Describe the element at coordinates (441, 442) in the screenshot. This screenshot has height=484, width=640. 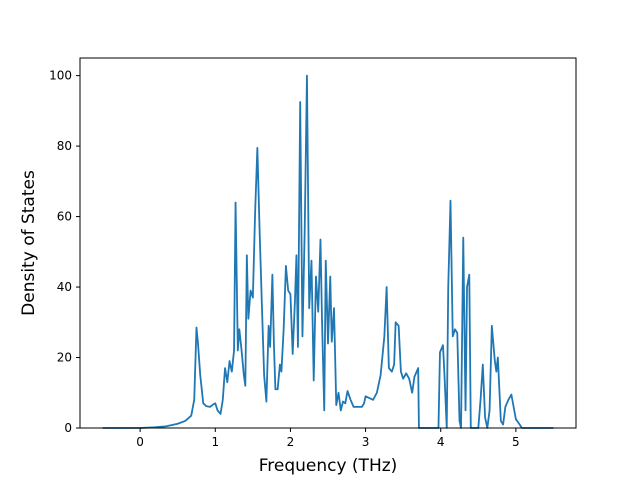
I see `x-tick-label: 4` at that location.